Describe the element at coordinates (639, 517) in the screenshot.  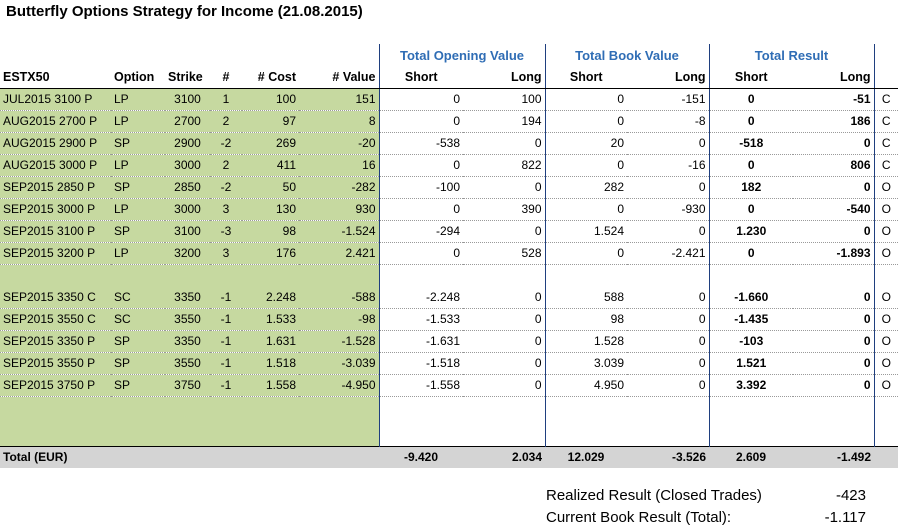
I see `current-book-result-label: Current Book Result (Total):` at that location.